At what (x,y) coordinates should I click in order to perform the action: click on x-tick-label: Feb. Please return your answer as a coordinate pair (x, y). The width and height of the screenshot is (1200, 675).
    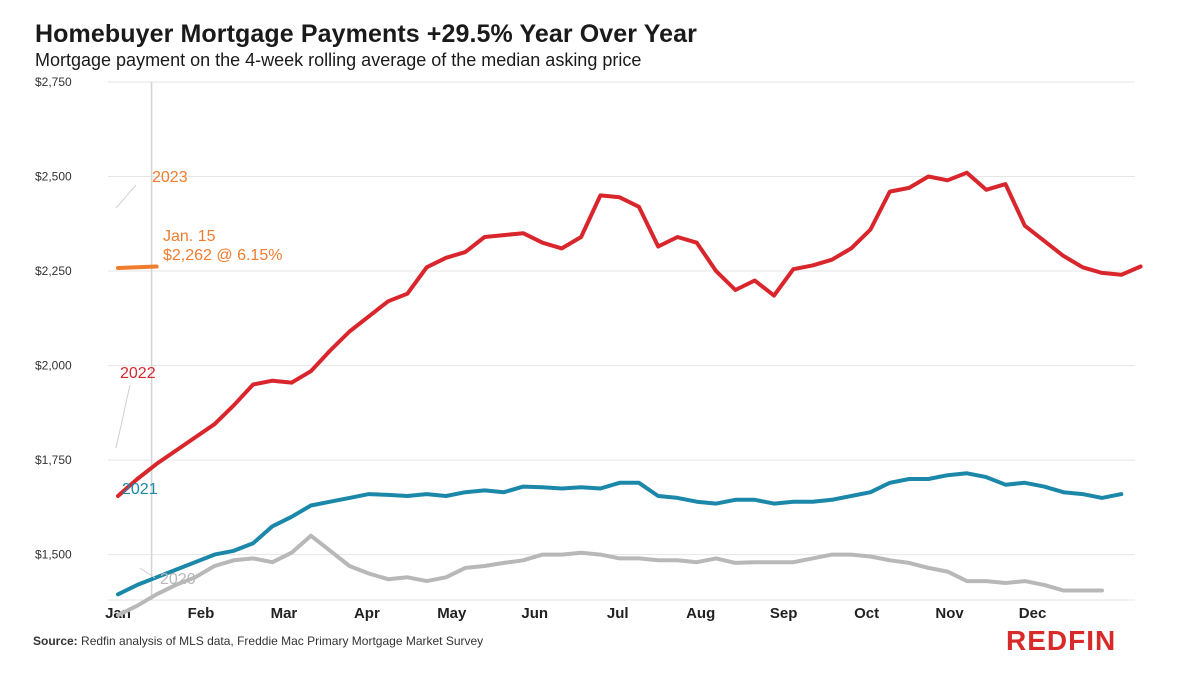
    Looking at the image, I should click on (201, 613).